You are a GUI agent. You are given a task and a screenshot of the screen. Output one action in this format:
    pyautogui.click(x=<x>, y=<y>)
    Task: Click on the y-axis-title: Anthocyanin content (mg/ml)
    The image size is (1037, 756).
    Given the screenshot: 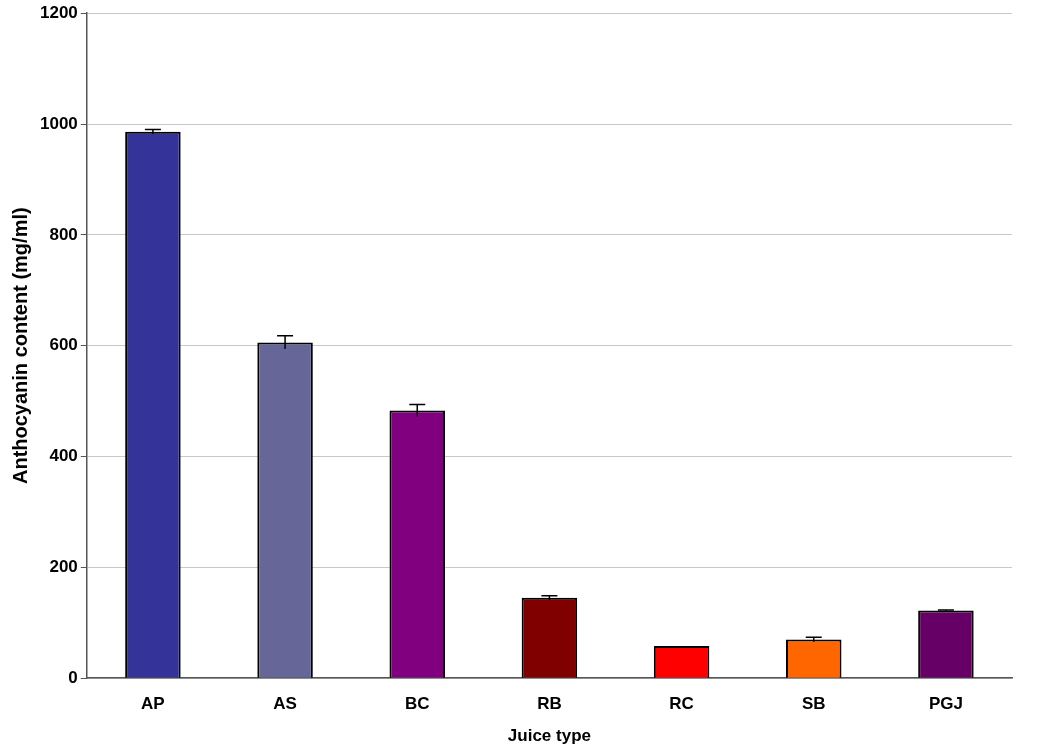 What is the action you would take?
    pyautogui.click(x=19, y=346)
    